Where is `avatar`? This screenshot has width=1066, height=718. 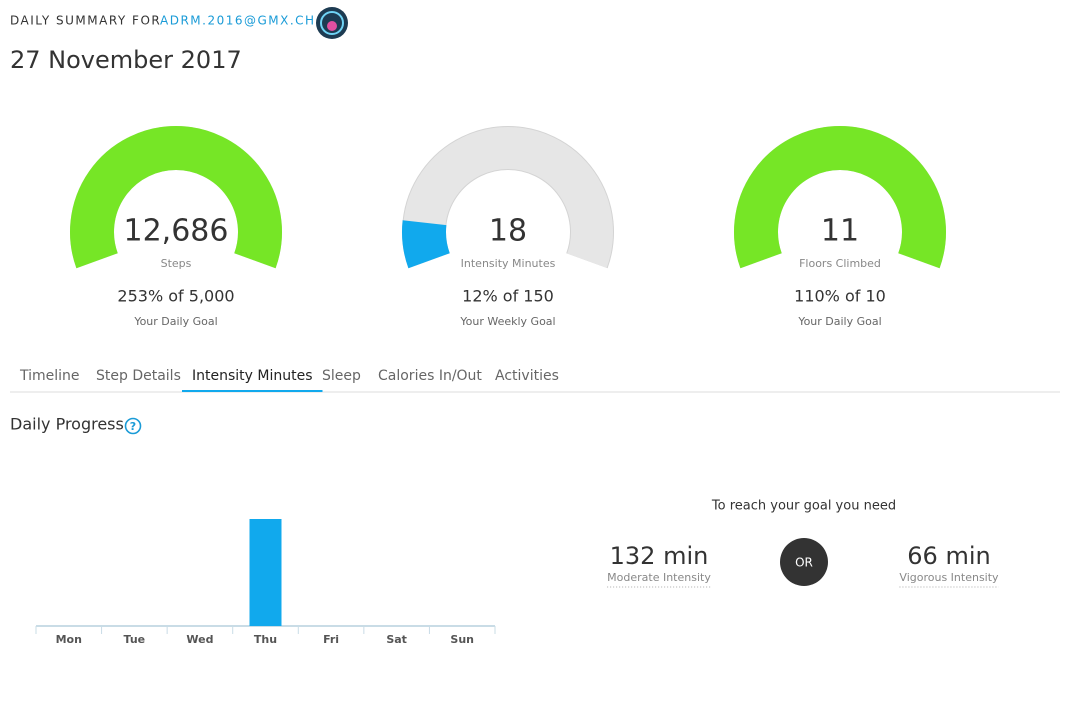 avatar is located at coordinates (332, 23).